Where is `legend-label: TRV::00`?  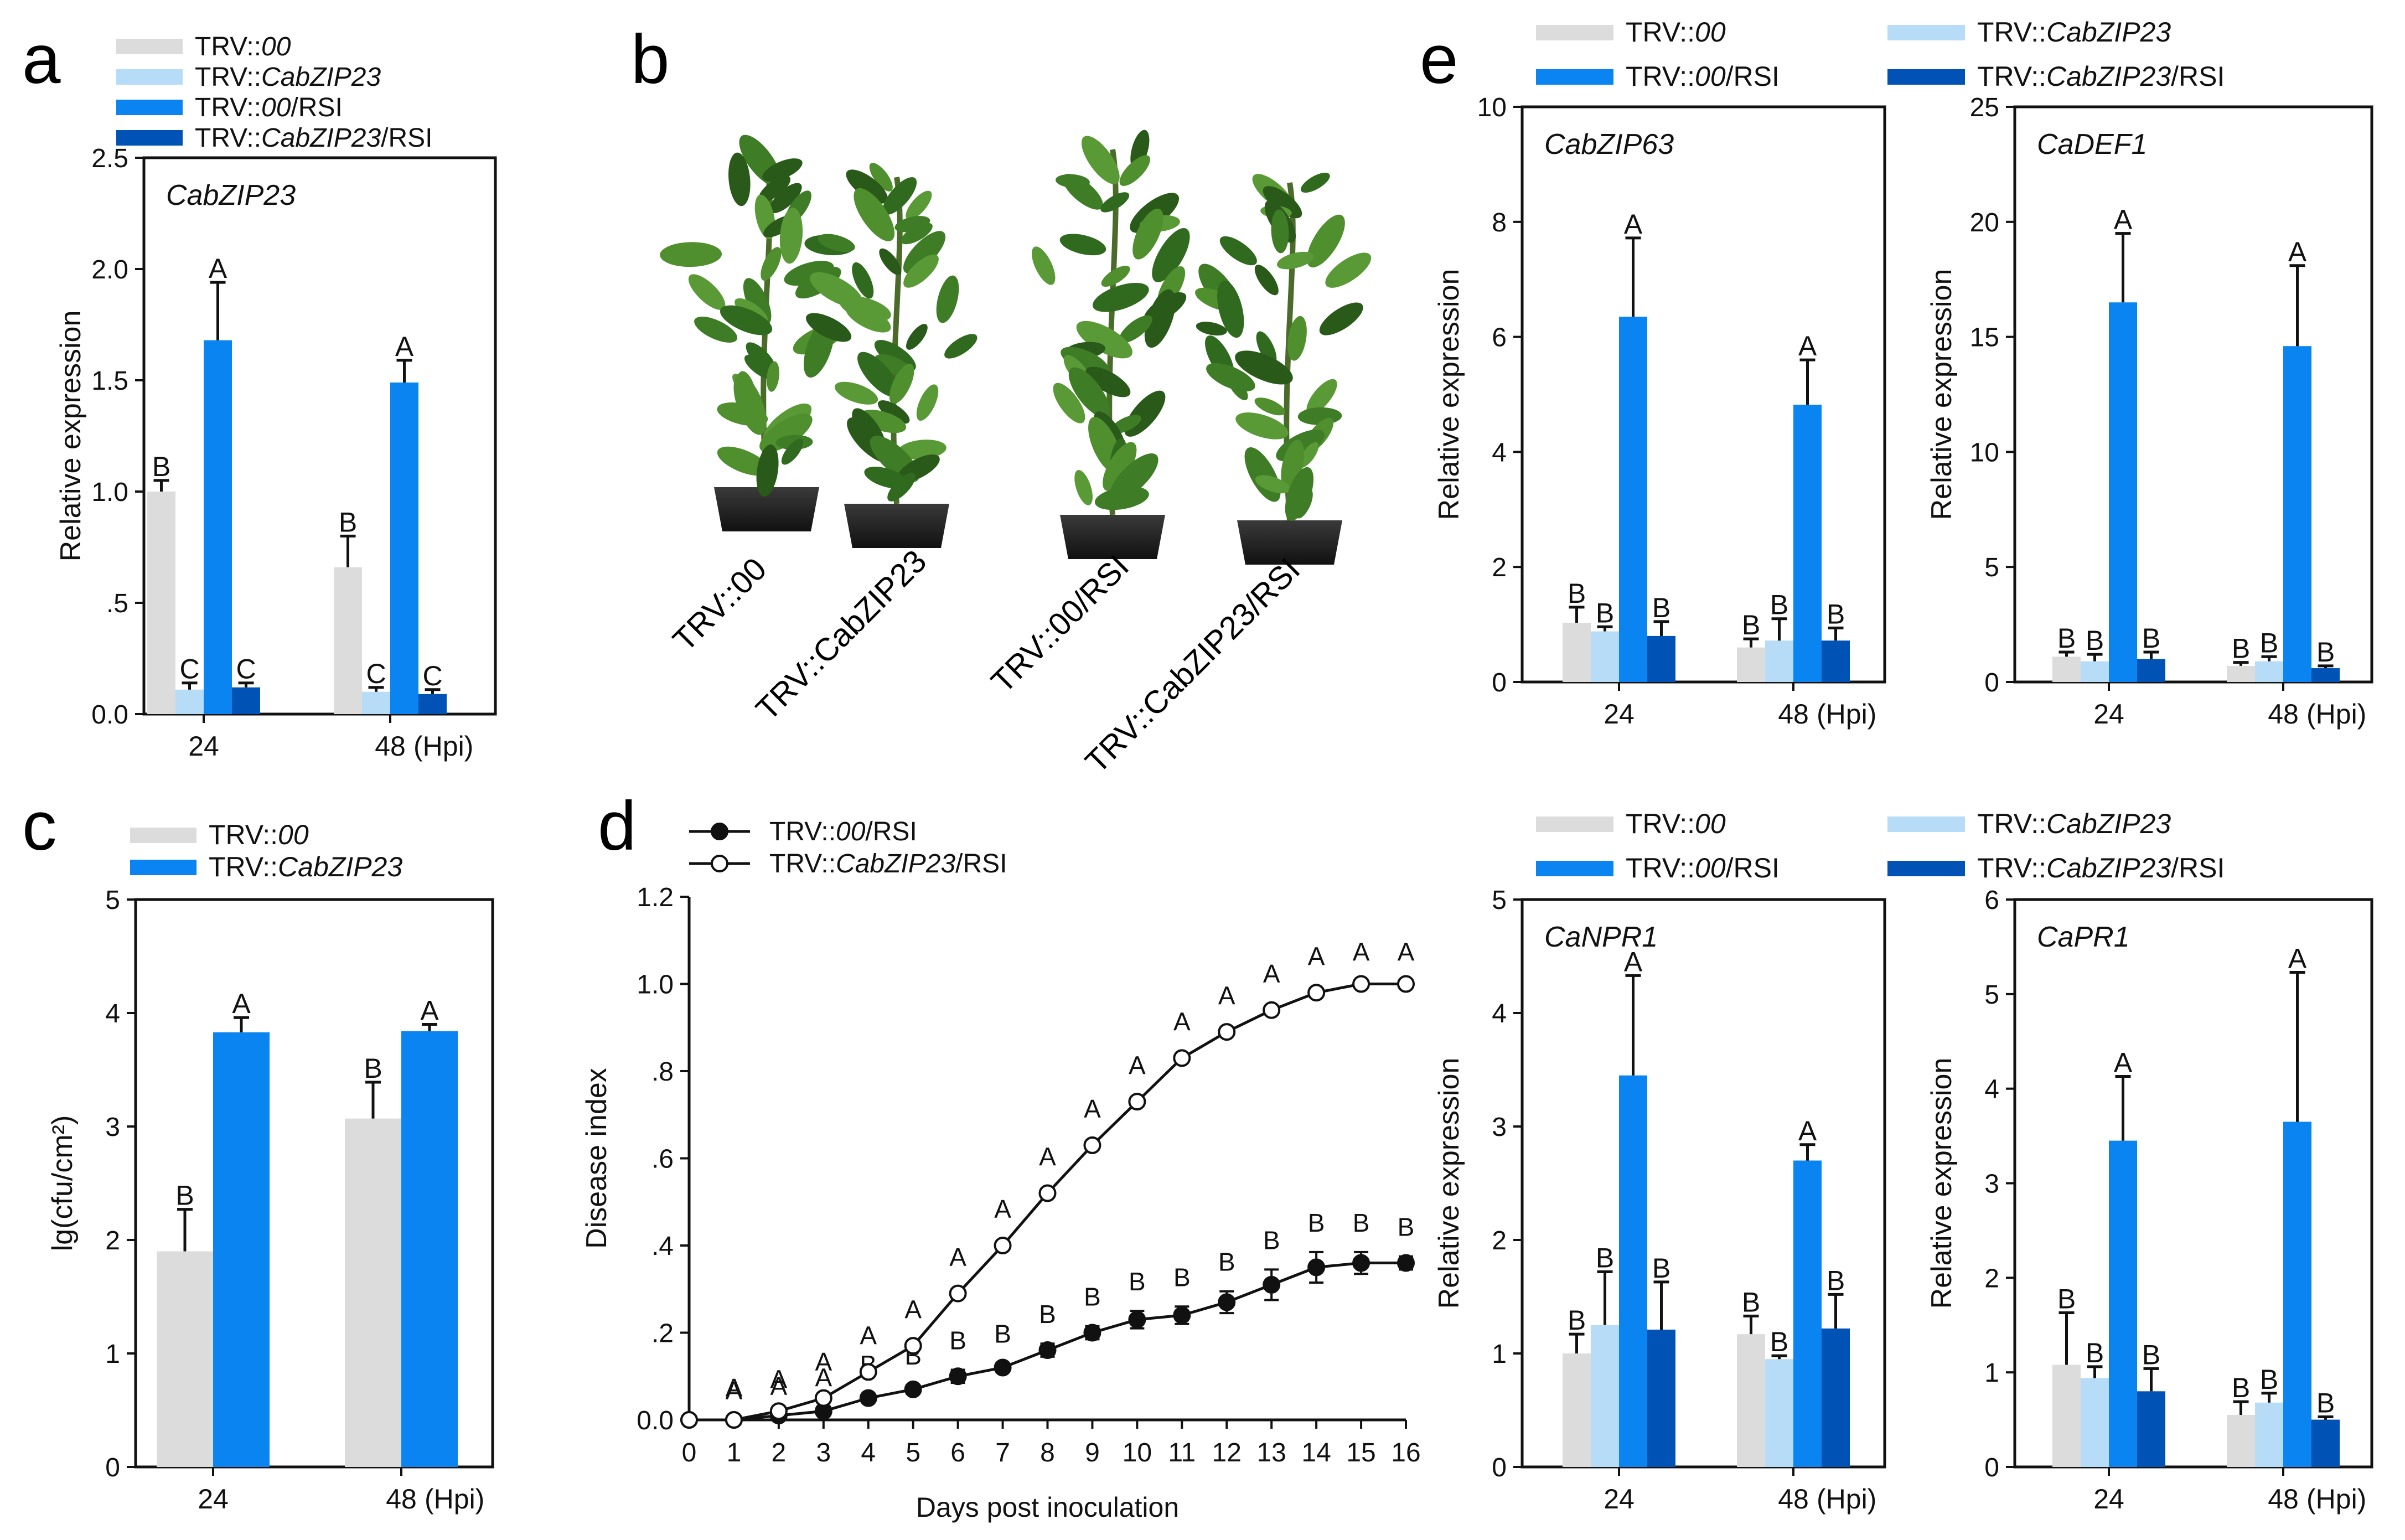 legend-label: TRV::00 is located at coordinates (259, 834).